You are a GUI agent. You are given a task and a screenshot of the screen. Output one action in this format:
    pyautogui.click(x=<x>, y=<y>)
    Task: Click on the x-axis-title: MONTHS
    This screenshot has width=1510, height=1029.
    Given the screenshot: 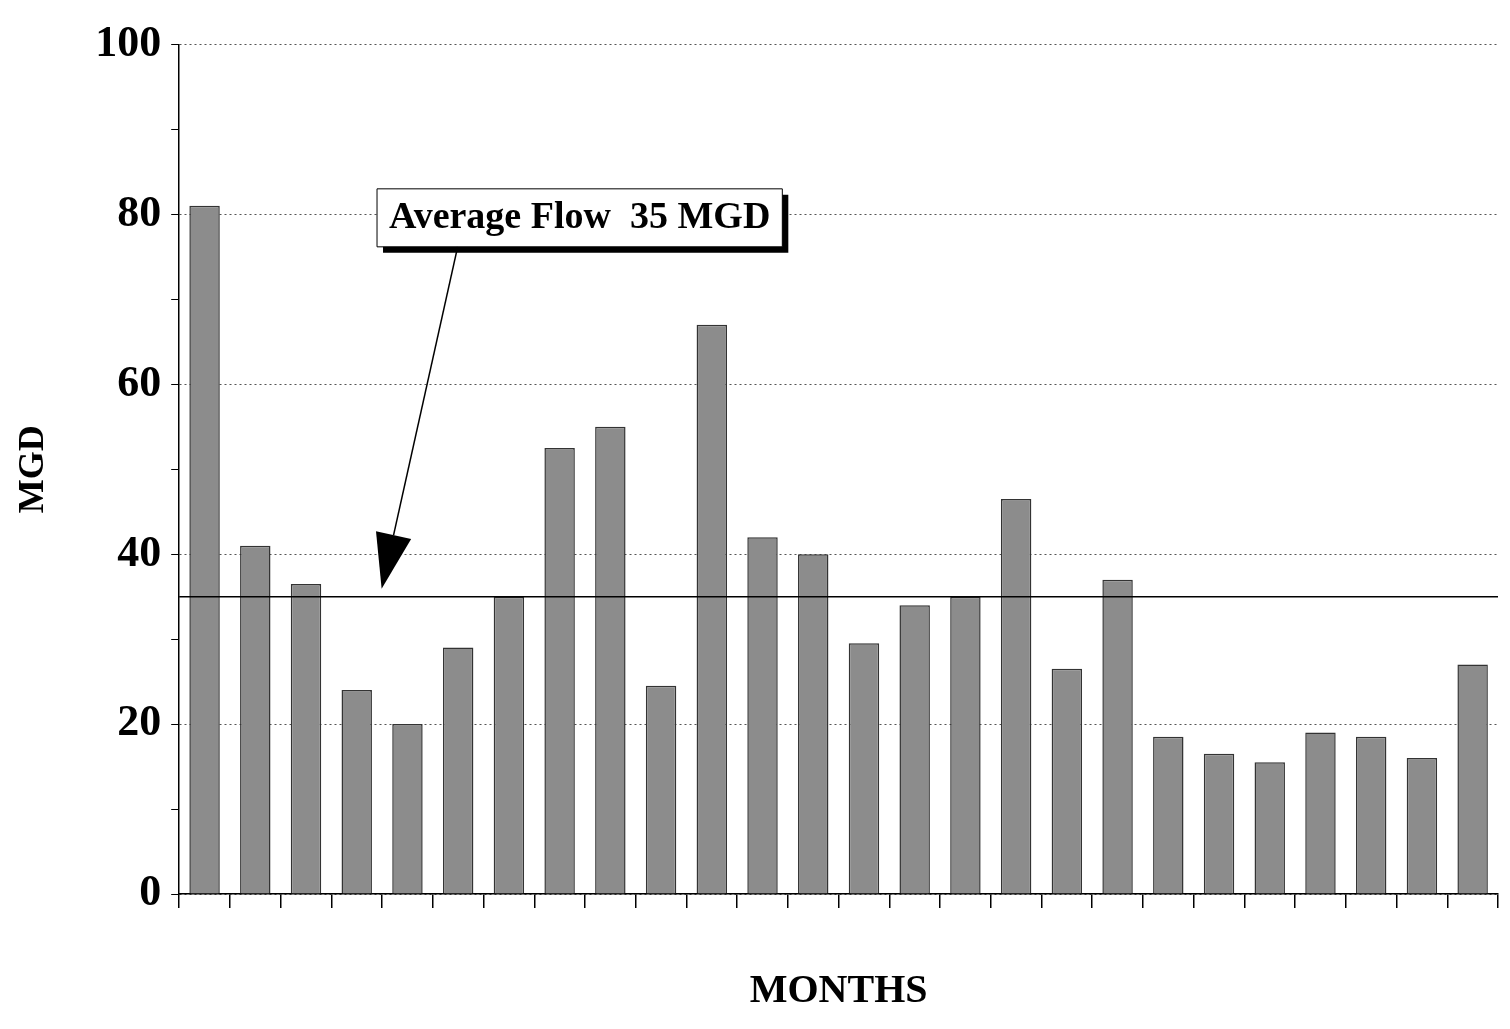 What is the action you would take?
    pyautogui.click(x=838, y=989)
    